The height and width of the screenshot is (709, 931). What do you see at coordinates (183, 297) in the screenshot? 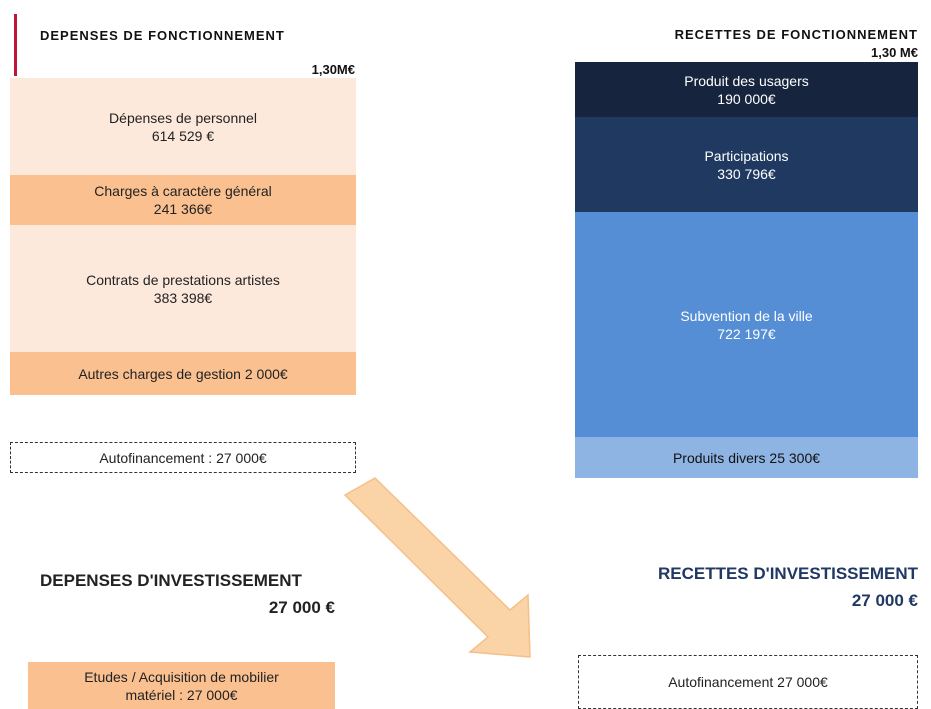
I see `block-line: 383 398€` at bounding box center [183, 297].